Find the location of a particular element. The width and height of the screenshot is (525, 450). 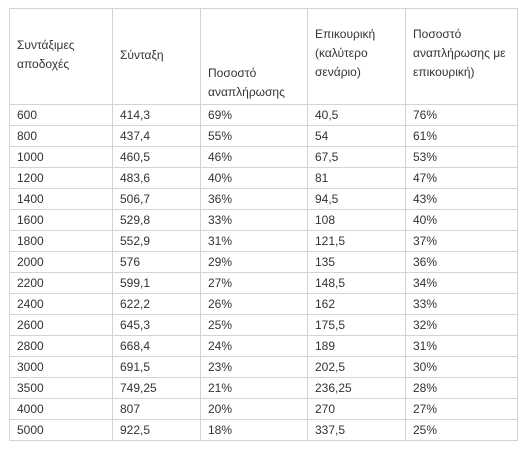

cell-supplementary: 148,5 is located at coordinates (356, 283).